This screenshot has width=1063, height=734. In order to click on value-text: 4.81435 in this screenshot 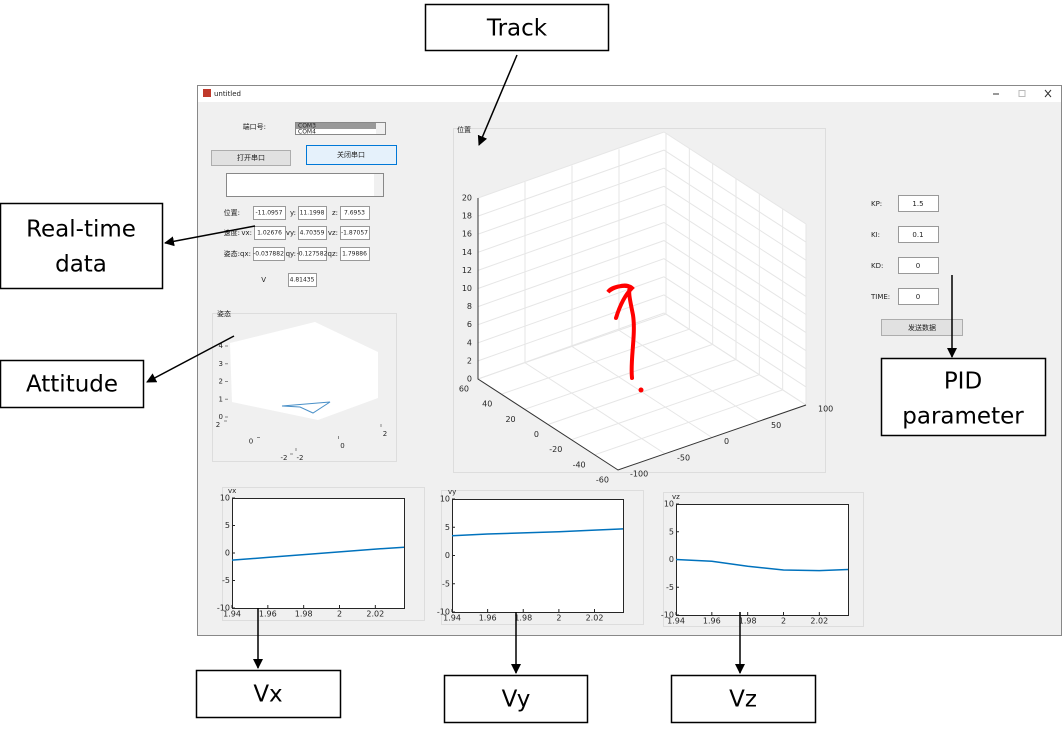, I will do `click(302, 280)`.